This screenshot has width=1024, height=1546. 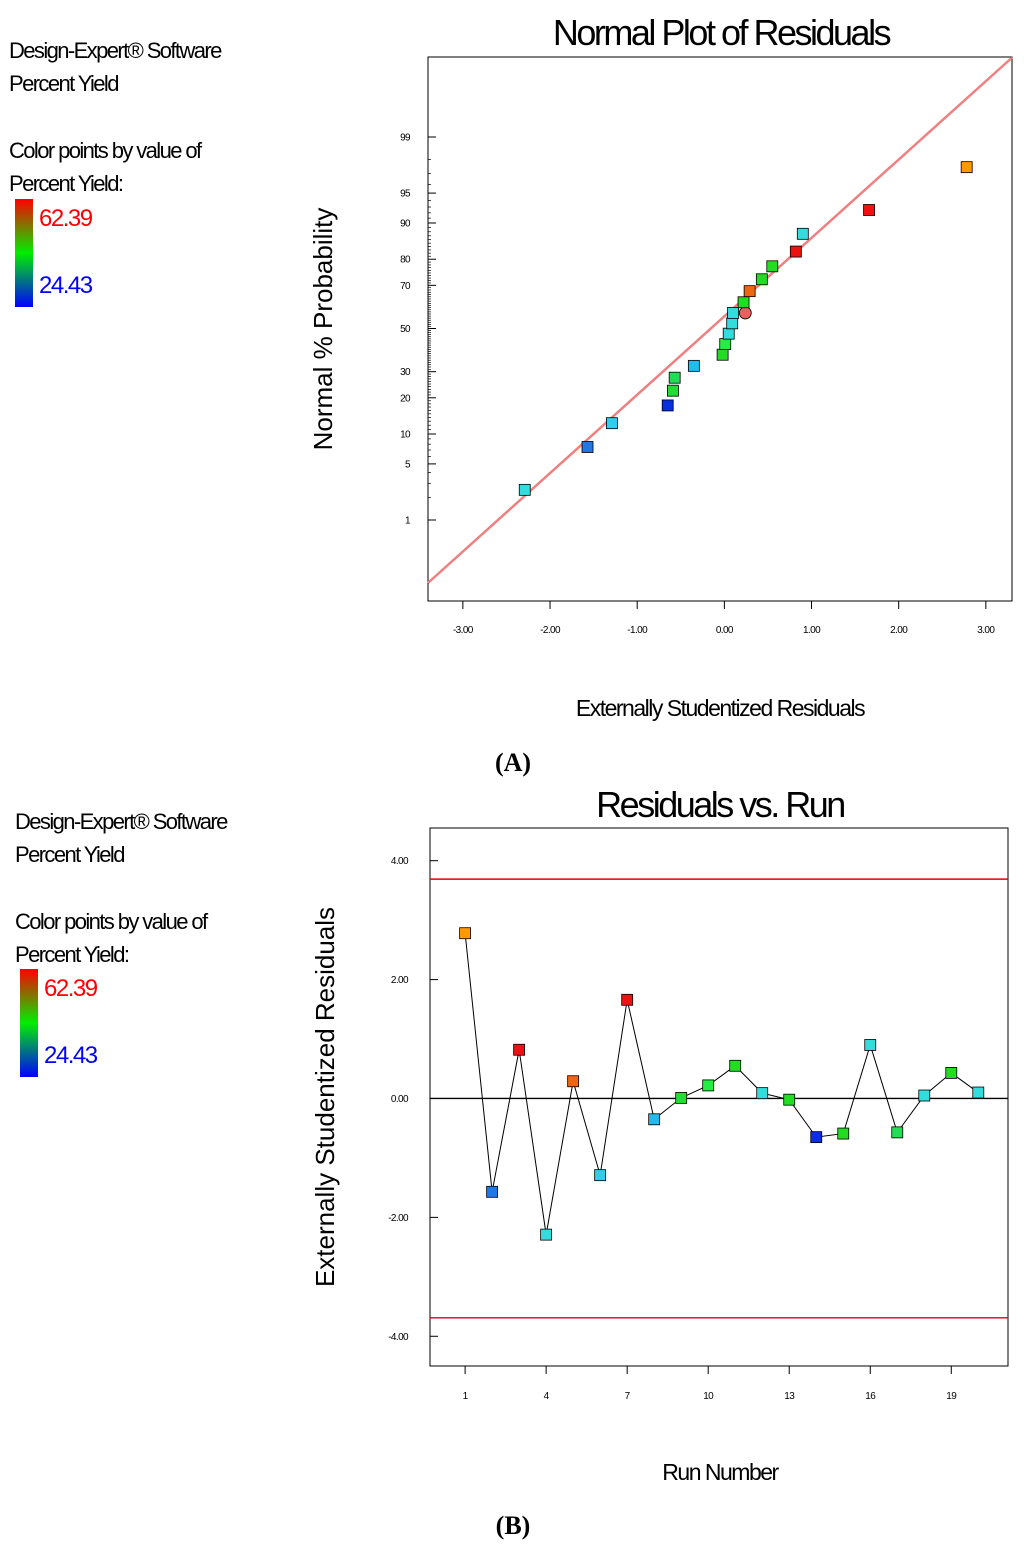 What do you see at coordinates (323, 329) in the screenshot?
I see `chart-a-y-label: Normal % Probability` at bounding box center [323, 329].